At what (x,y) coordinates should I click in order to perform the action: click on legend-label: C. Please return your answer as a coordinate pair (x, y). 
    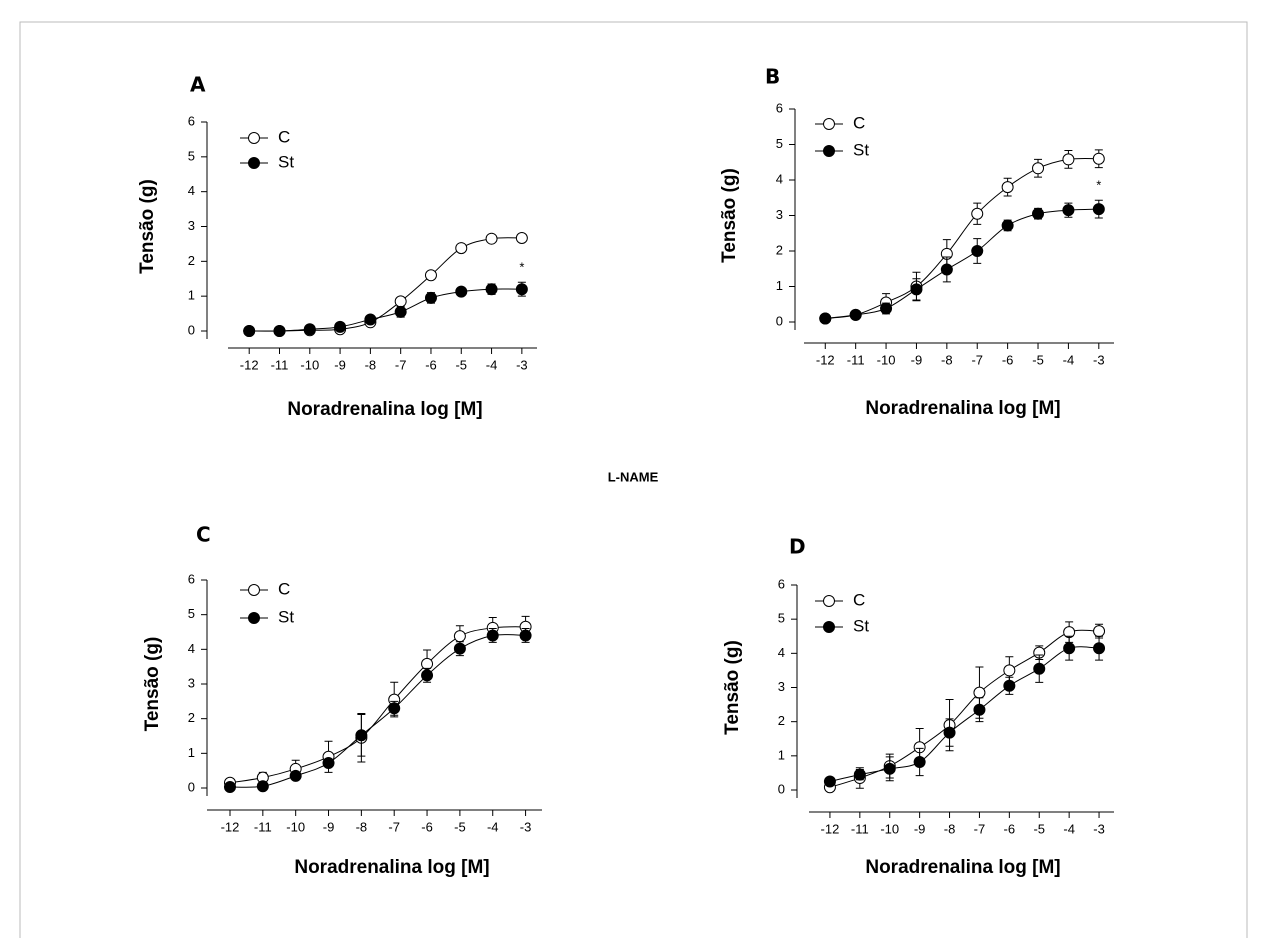
    Looking at the image, I should click on (859, 122).